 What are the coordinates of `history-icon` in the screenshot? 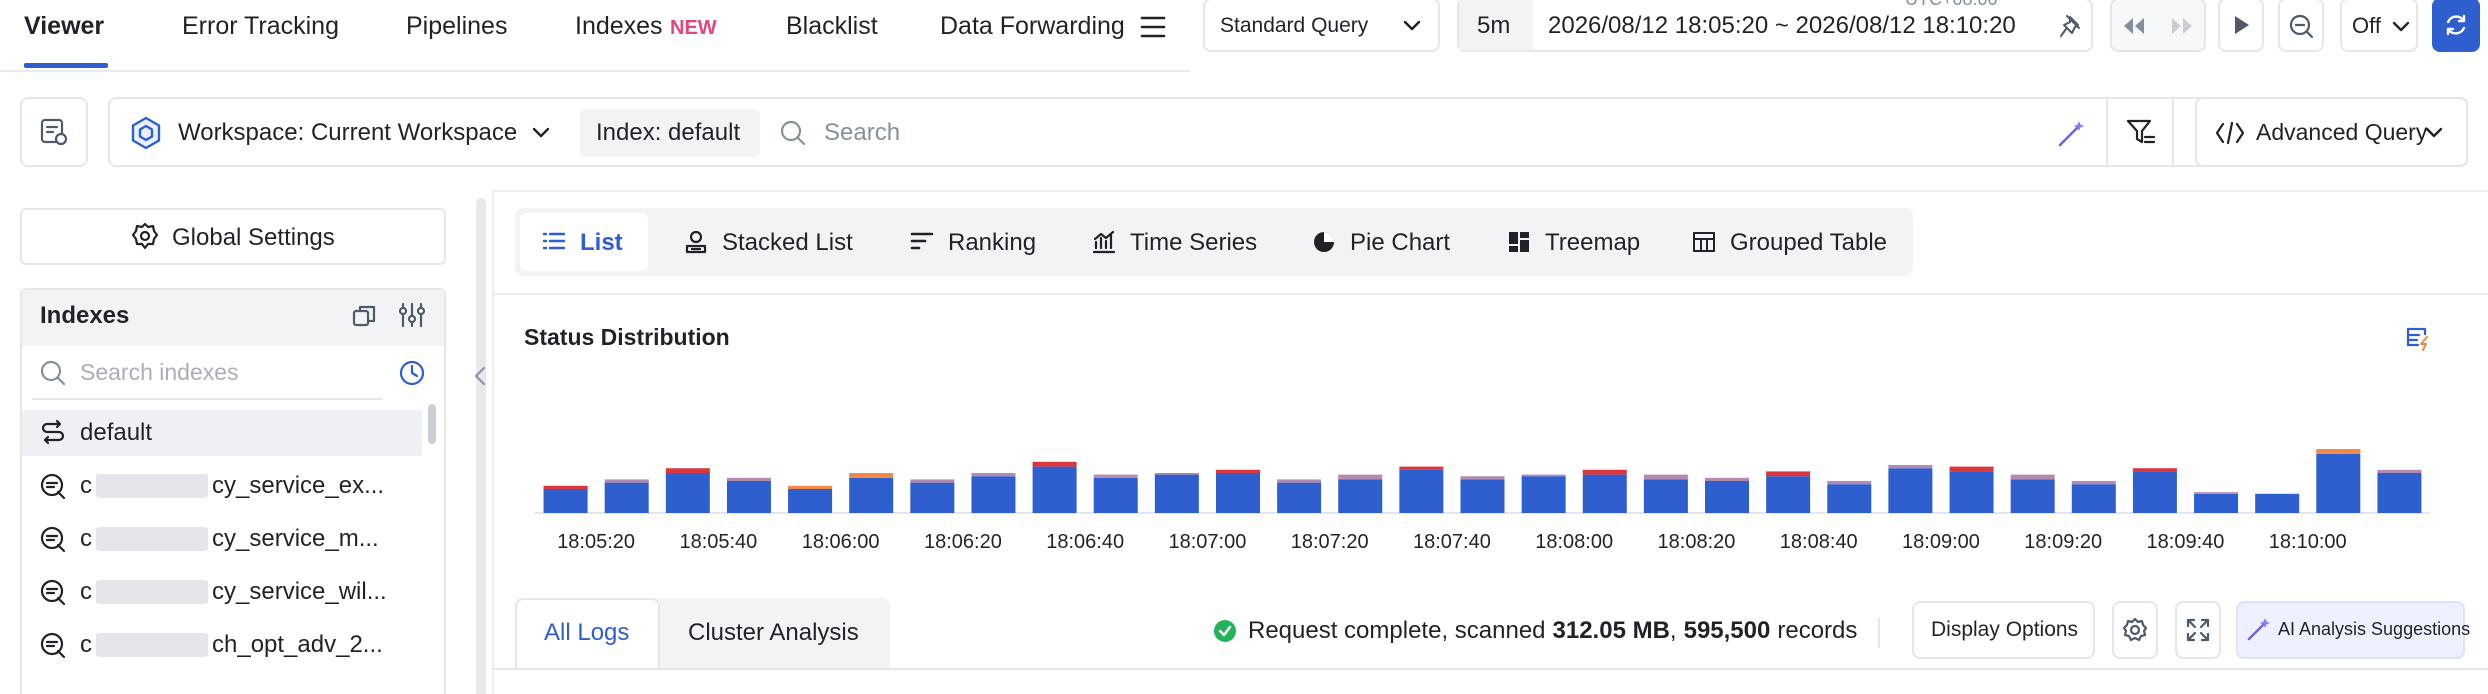 It's located at (412, 373).